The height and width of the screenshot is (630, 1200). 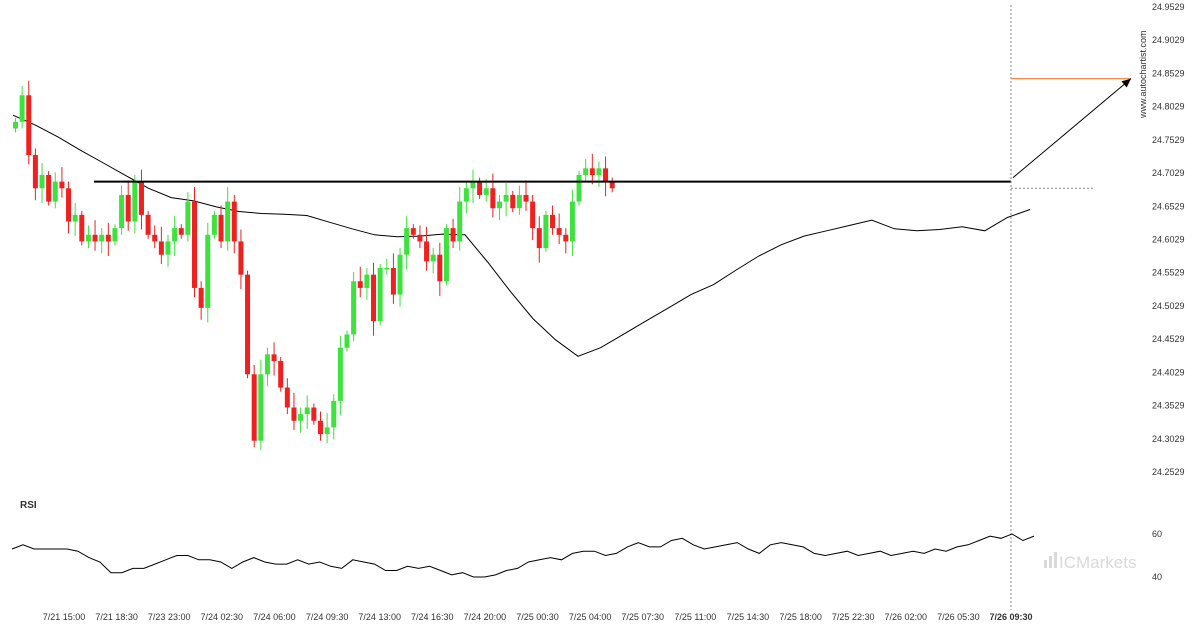 I want to click on price-tick-label: 24.4029, so click(x=1168, y=372).